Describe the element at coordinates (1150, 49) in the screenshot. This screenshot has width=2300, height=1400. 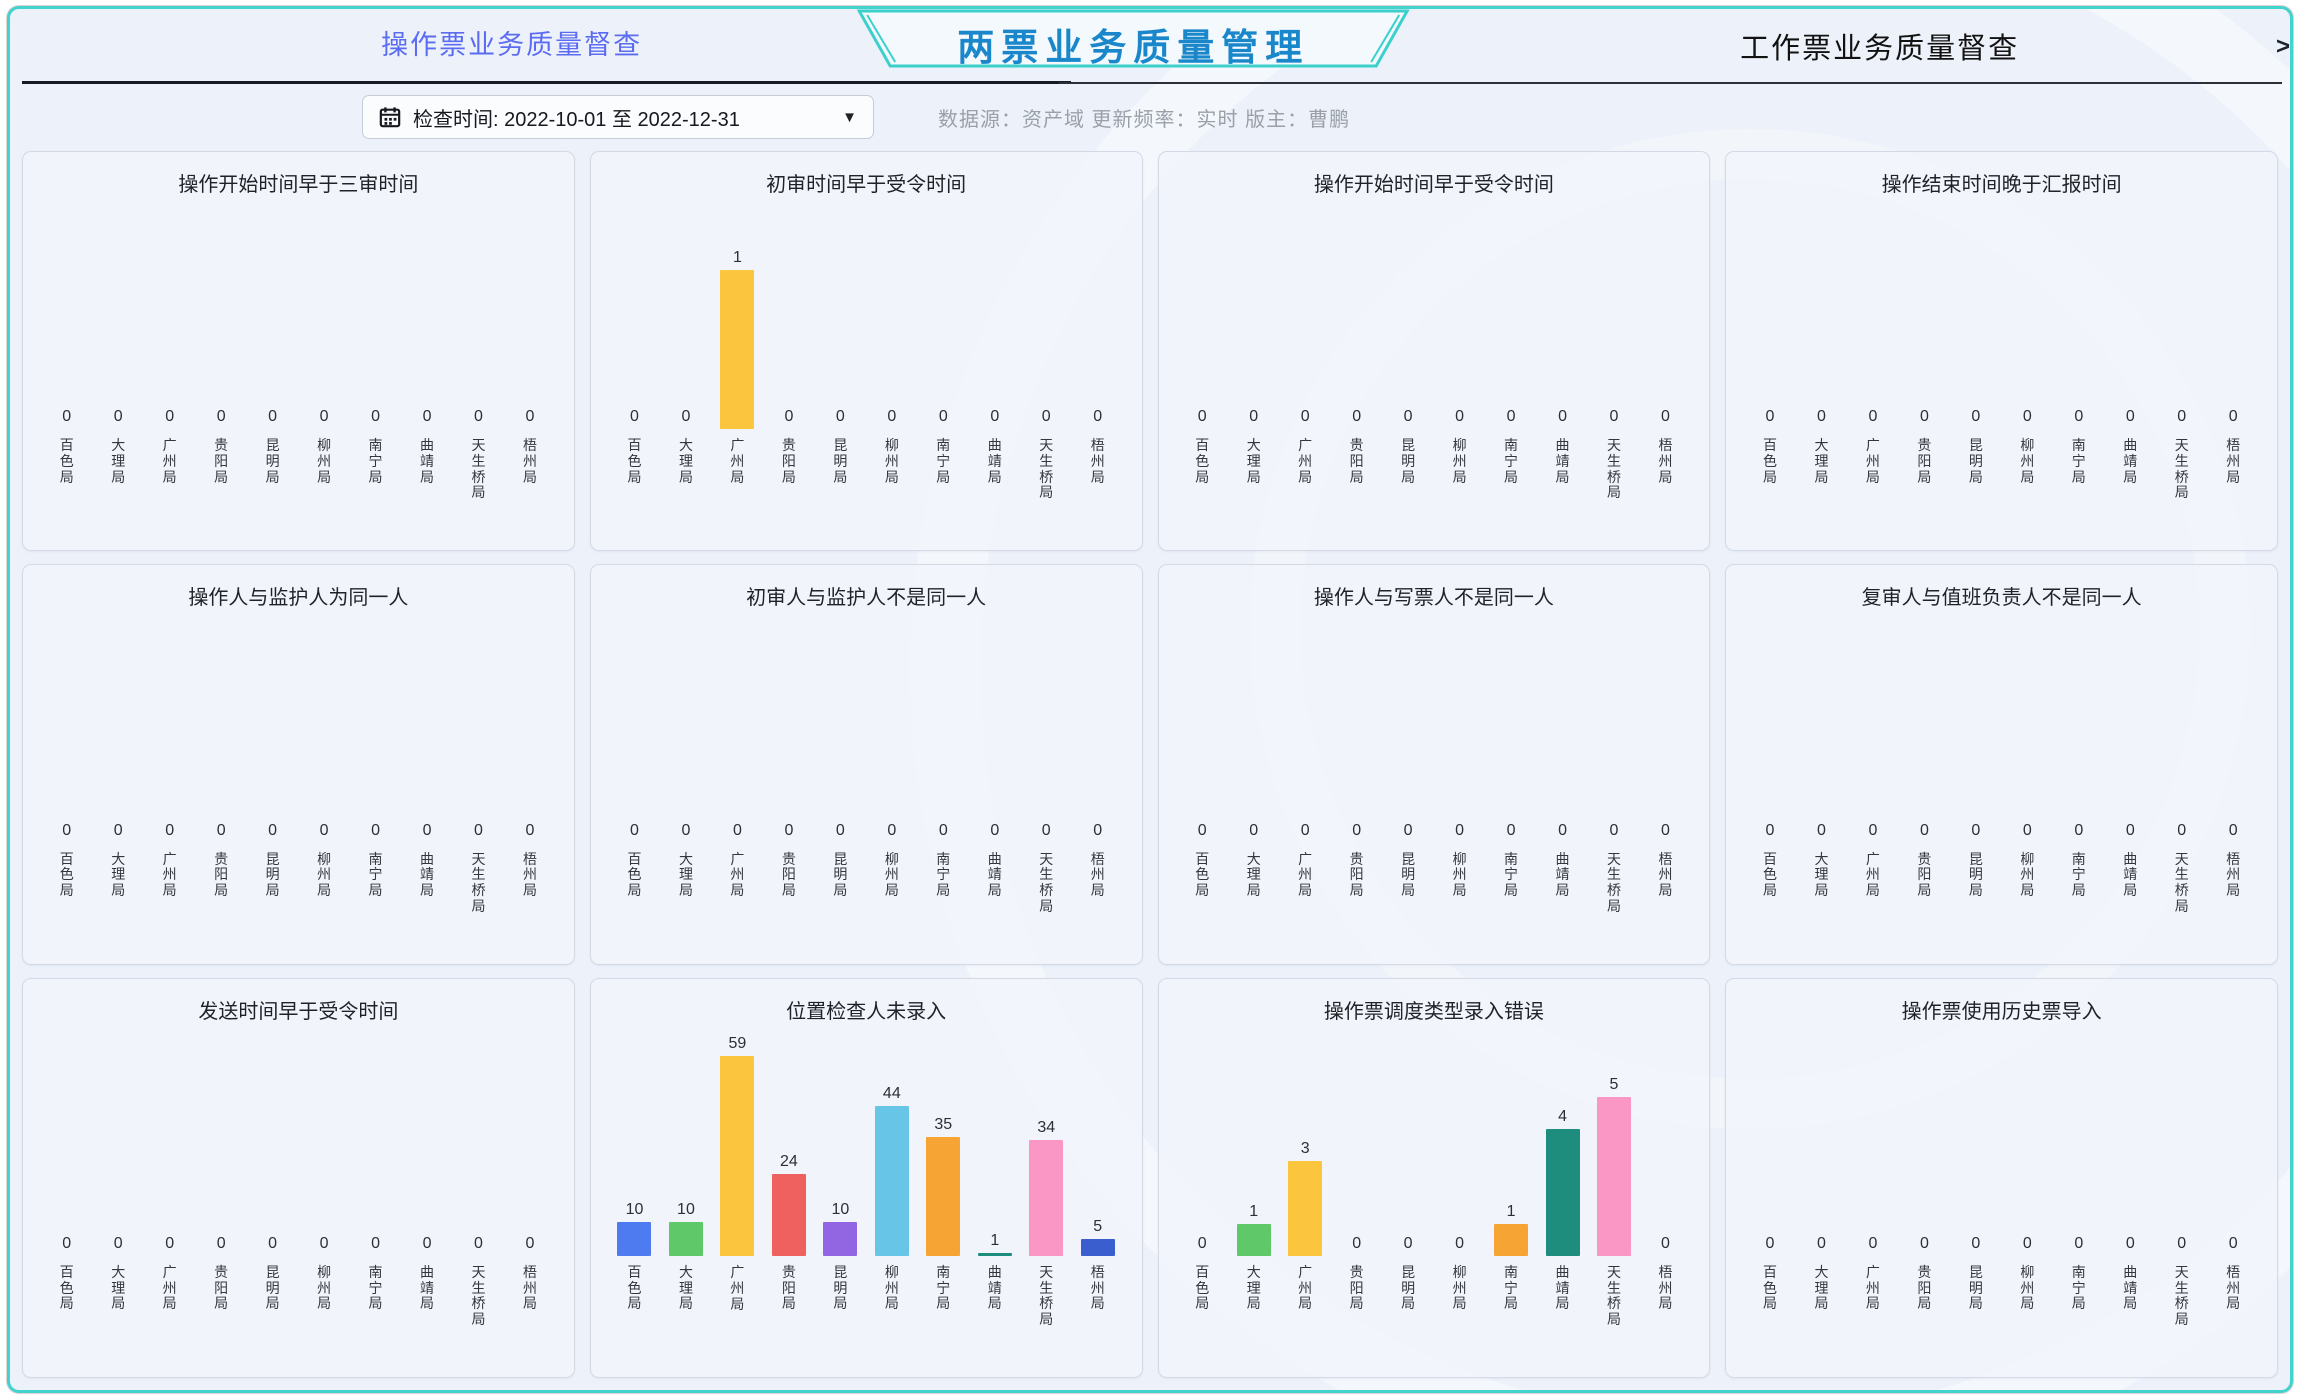
I see `header: 操作票业务质量督查 两票业务质量管理 工作票业务质量督查 >` at that location.